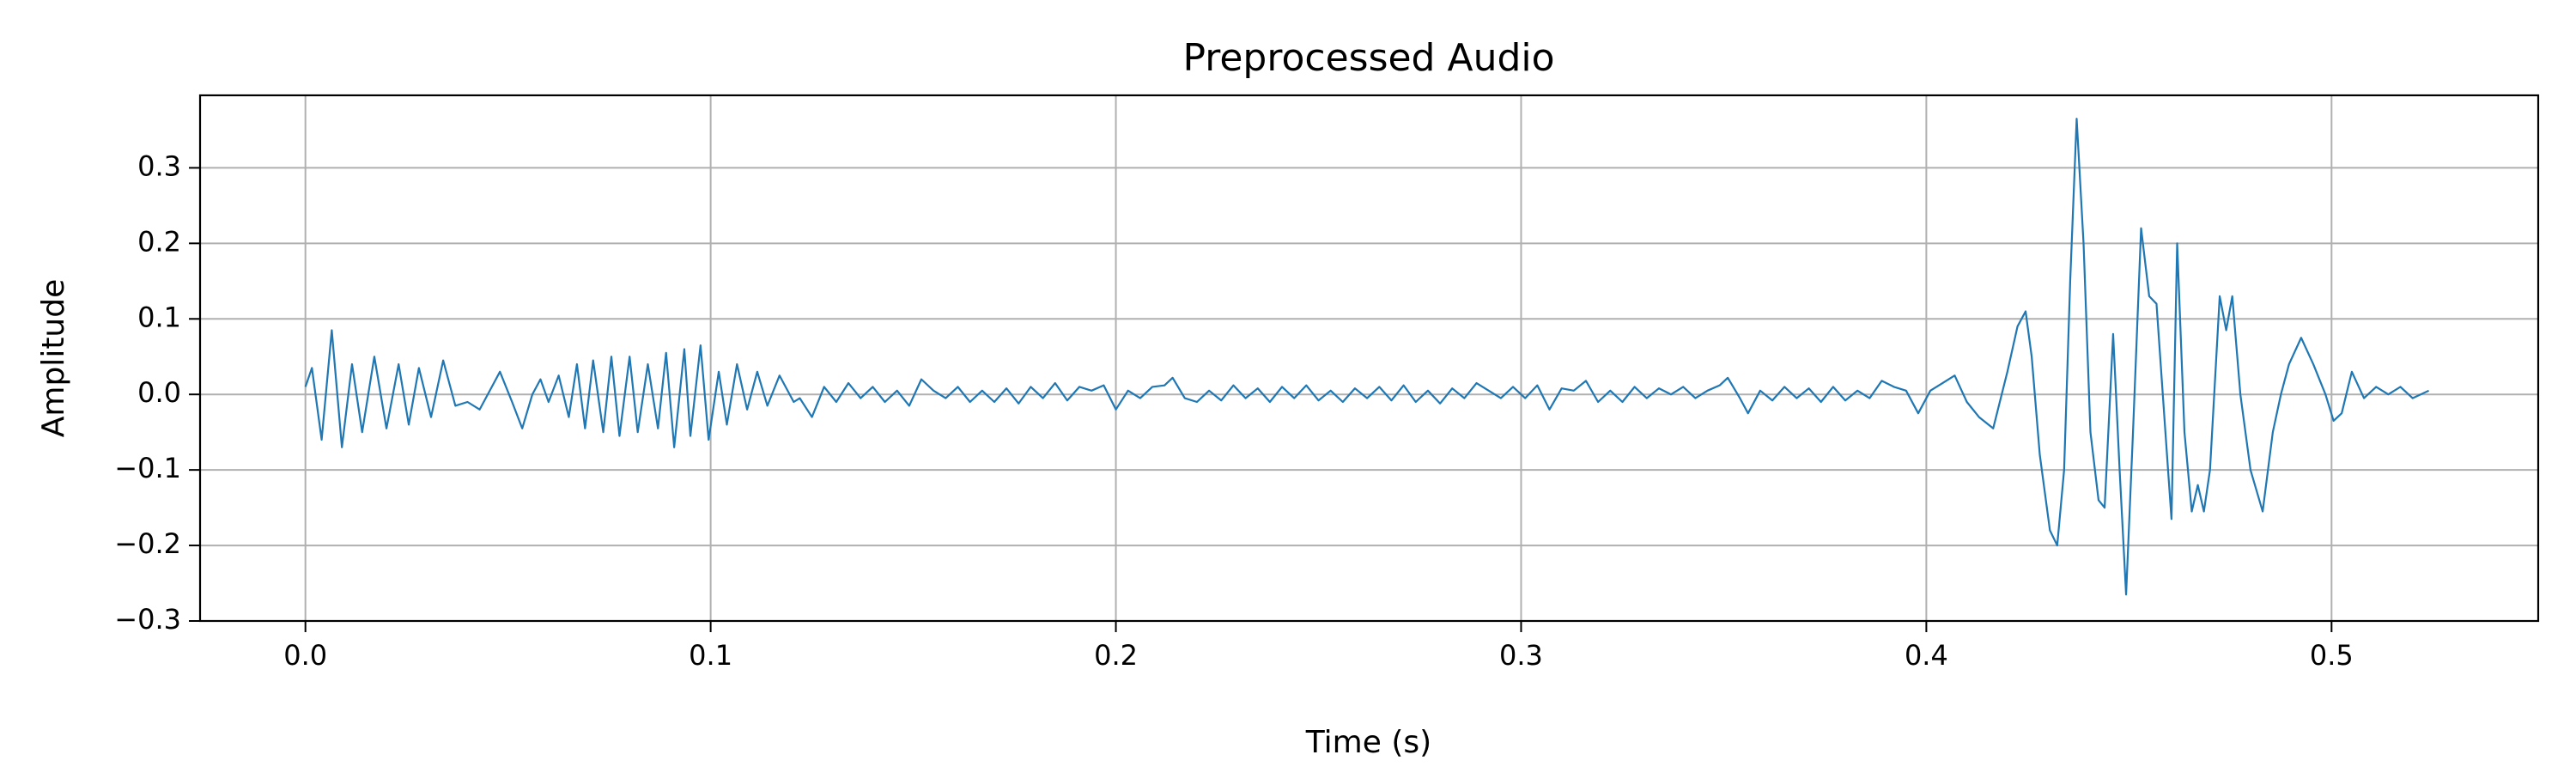 The height and width of the screenshot is (773, 2576). Describe the element at coordinates (159, 241) in the screenshot. I see `y-tick-label: 0.2` at that location.